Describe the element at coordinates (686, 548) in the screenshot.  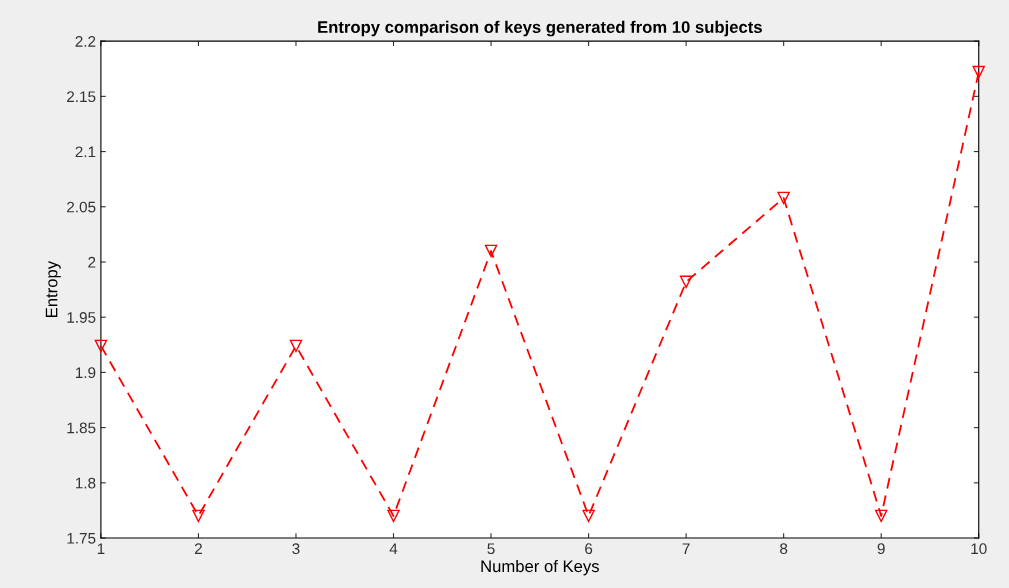
I see `x-tick-label: 7` at that location.